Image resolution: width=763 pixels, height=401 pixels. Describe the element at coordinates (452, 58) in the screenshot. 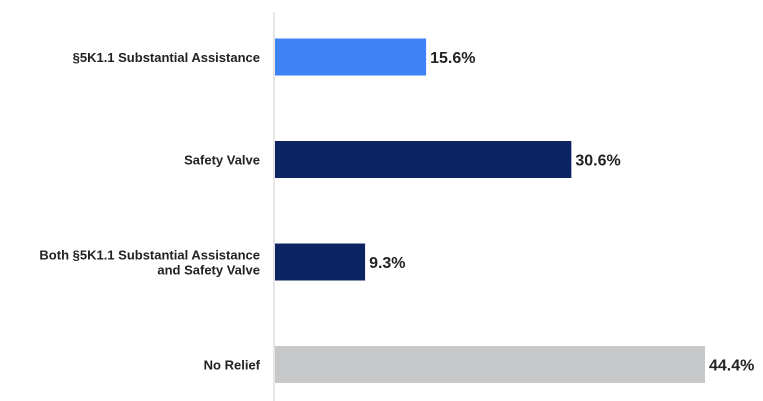

I see `value-label-0: 15.6%` at that location.